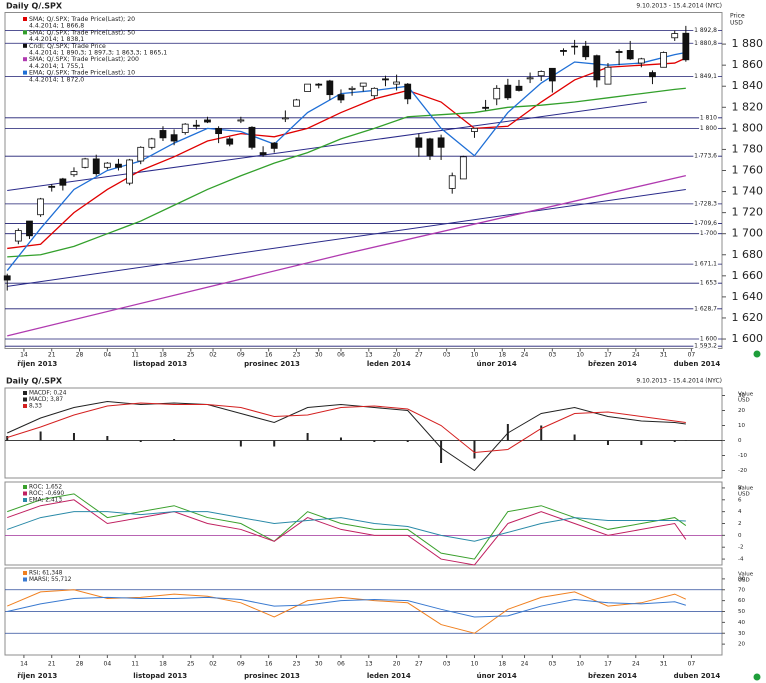  Describe the element at coordinates (319, 664) in the screenshot. I see `x-tick-label: 30` at that location.